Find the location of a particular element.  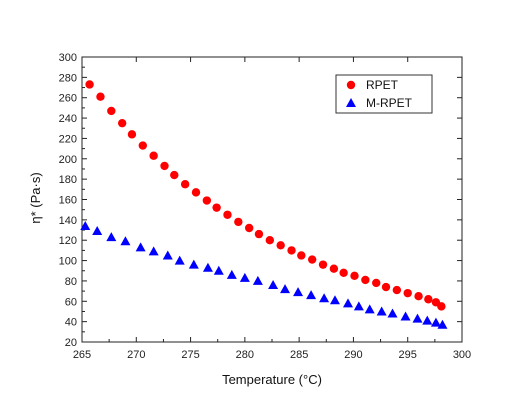

y-tick-label: 280 is located at coordinates (68, 78).